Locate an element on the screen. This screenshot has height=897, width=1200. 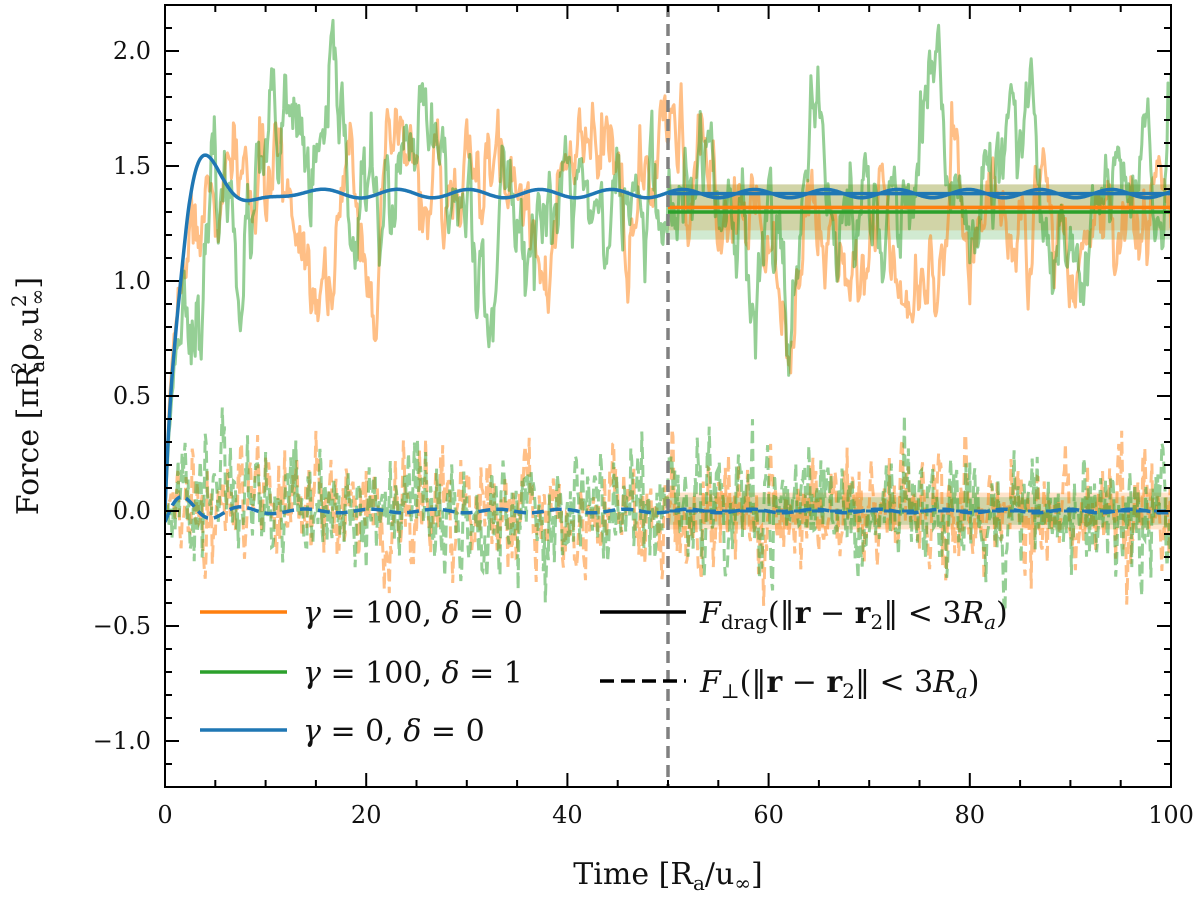
legend-label-gamma100-delta0: γ = 100, δ = 0 is located at coordinates (413, 613).